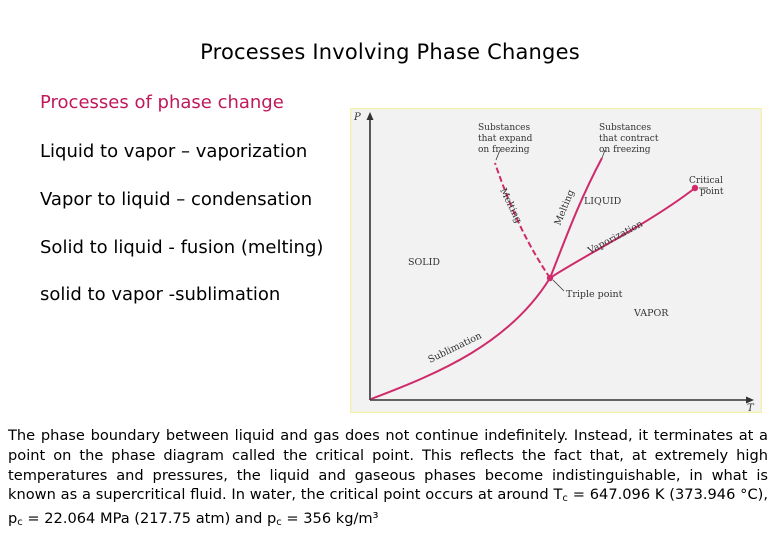 This screenshot has height=540, width=780. What do you see at coordinates (603, 201) in the screenshot?
I see `liquid-region-label: LIQUID` at bounding box center [603, 201].